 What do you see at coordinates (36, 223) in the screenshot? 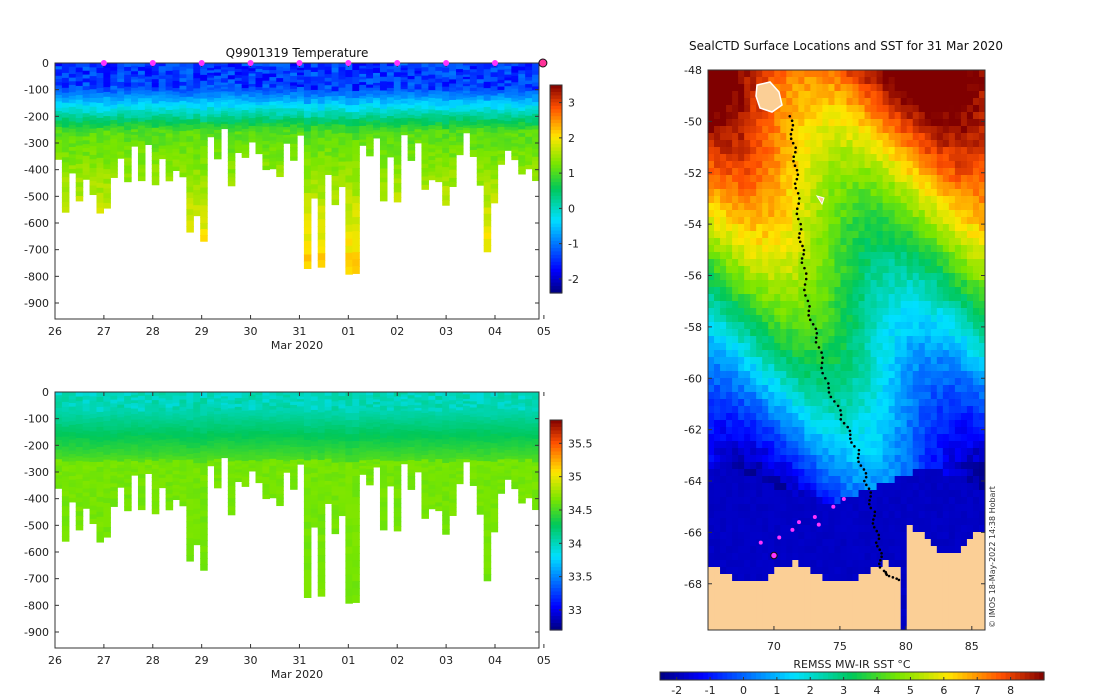
I see `y-tick-label: -600` at bounding box center [36, 223].